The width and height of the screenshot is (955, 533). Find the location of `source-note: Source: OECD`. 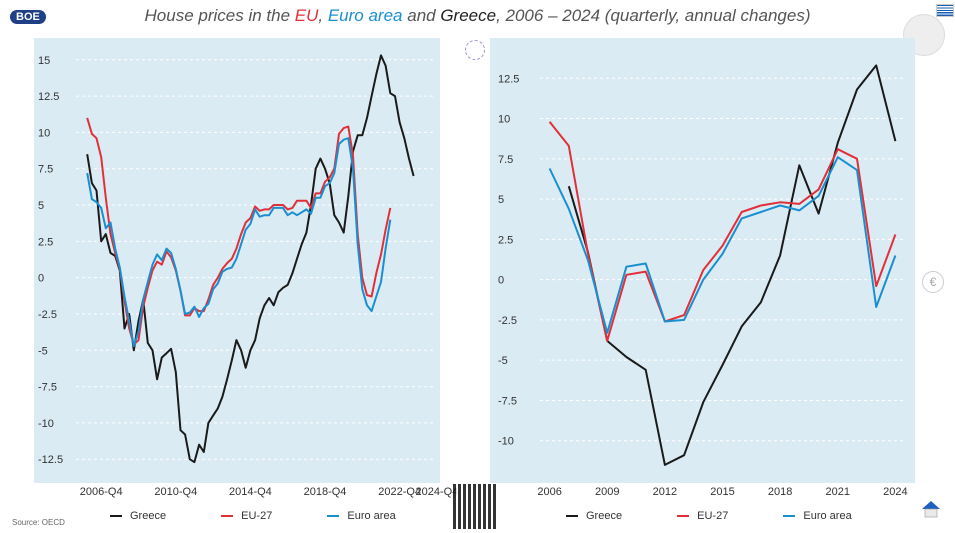

source-note: Source: OECD is located at coordinates (38, 522).